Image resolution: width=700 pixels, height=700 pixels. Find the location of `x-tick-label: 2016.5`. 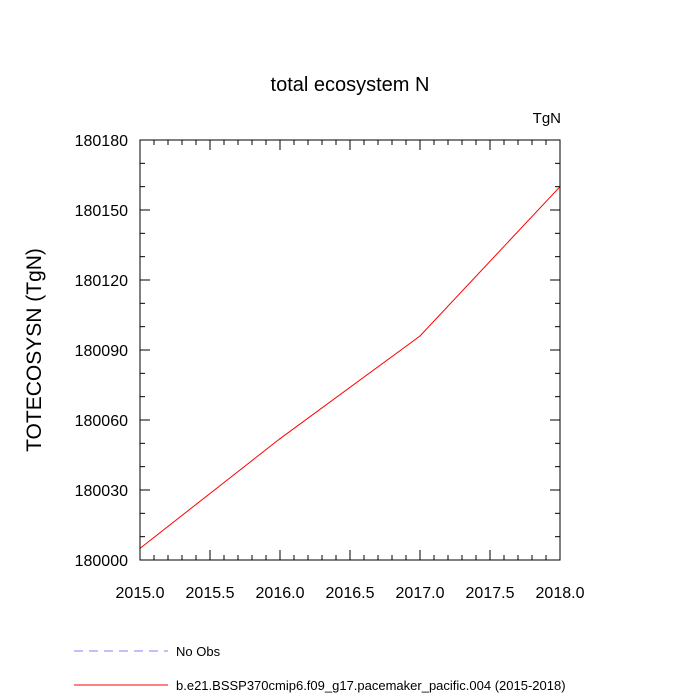

x-tick-label: 2016.5 is located at coordinates (350, 593).